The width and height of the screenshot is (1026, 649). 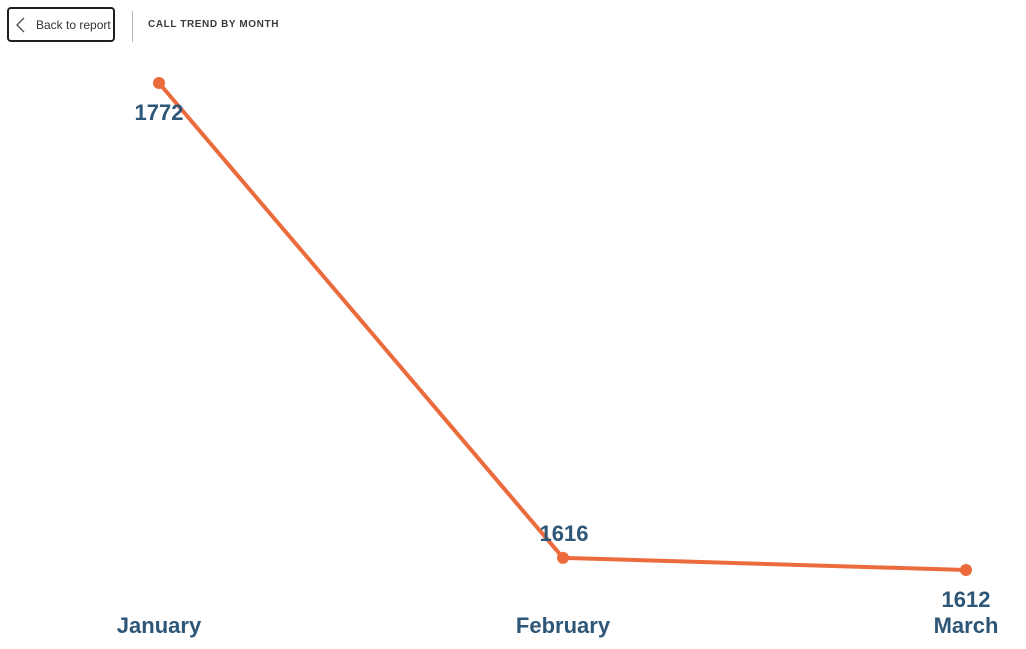 What do you see at coordinates (513, 25) in the screenshot?
I see `top-bar: Back to report CALL TREND BY MONTH` at bounding box center [513, 25].